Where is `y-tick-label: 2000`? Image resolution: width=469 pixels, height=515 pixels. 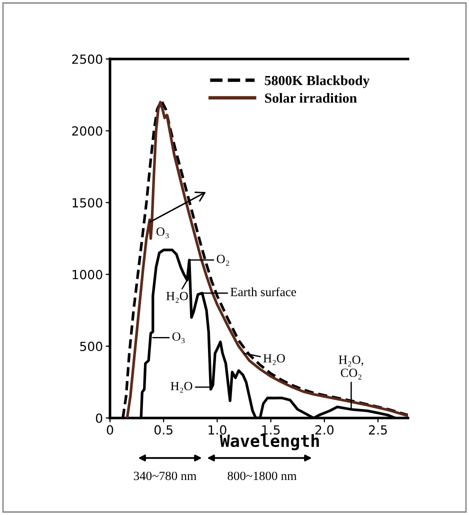 y-tick-label: 2000 is located at coordinates (87, 131).